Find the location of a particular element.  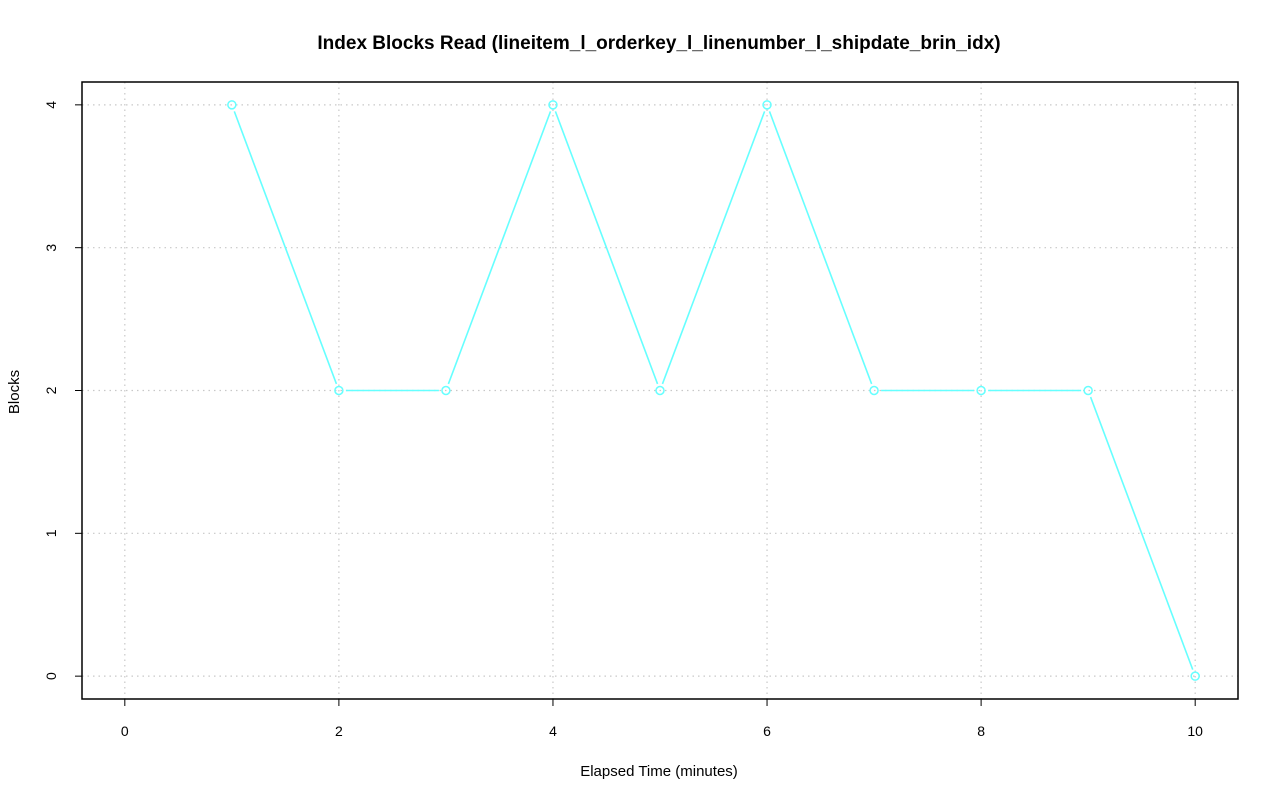

x-tick-label: 4 is located at coordinates (553, 731).